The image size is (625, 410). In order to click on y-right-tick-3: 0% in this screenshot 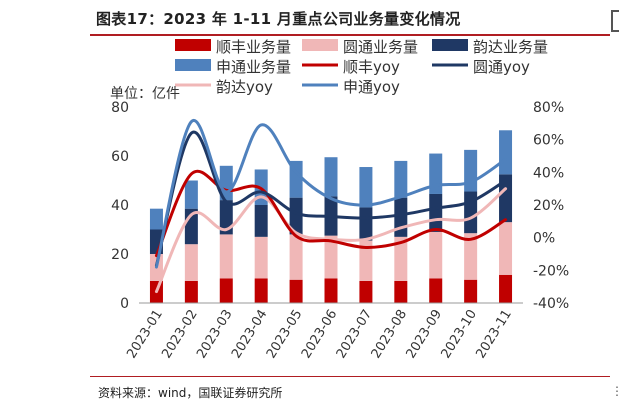, I will do `click(544, 239)`.